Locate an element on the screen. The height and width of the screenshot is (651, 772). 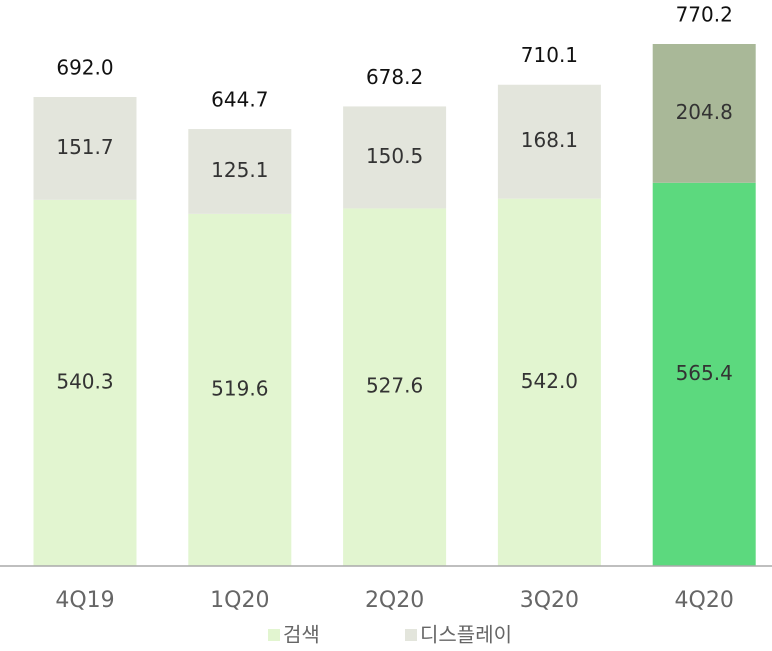
segment-label: 151.7 is located at coordinates (84, 147).